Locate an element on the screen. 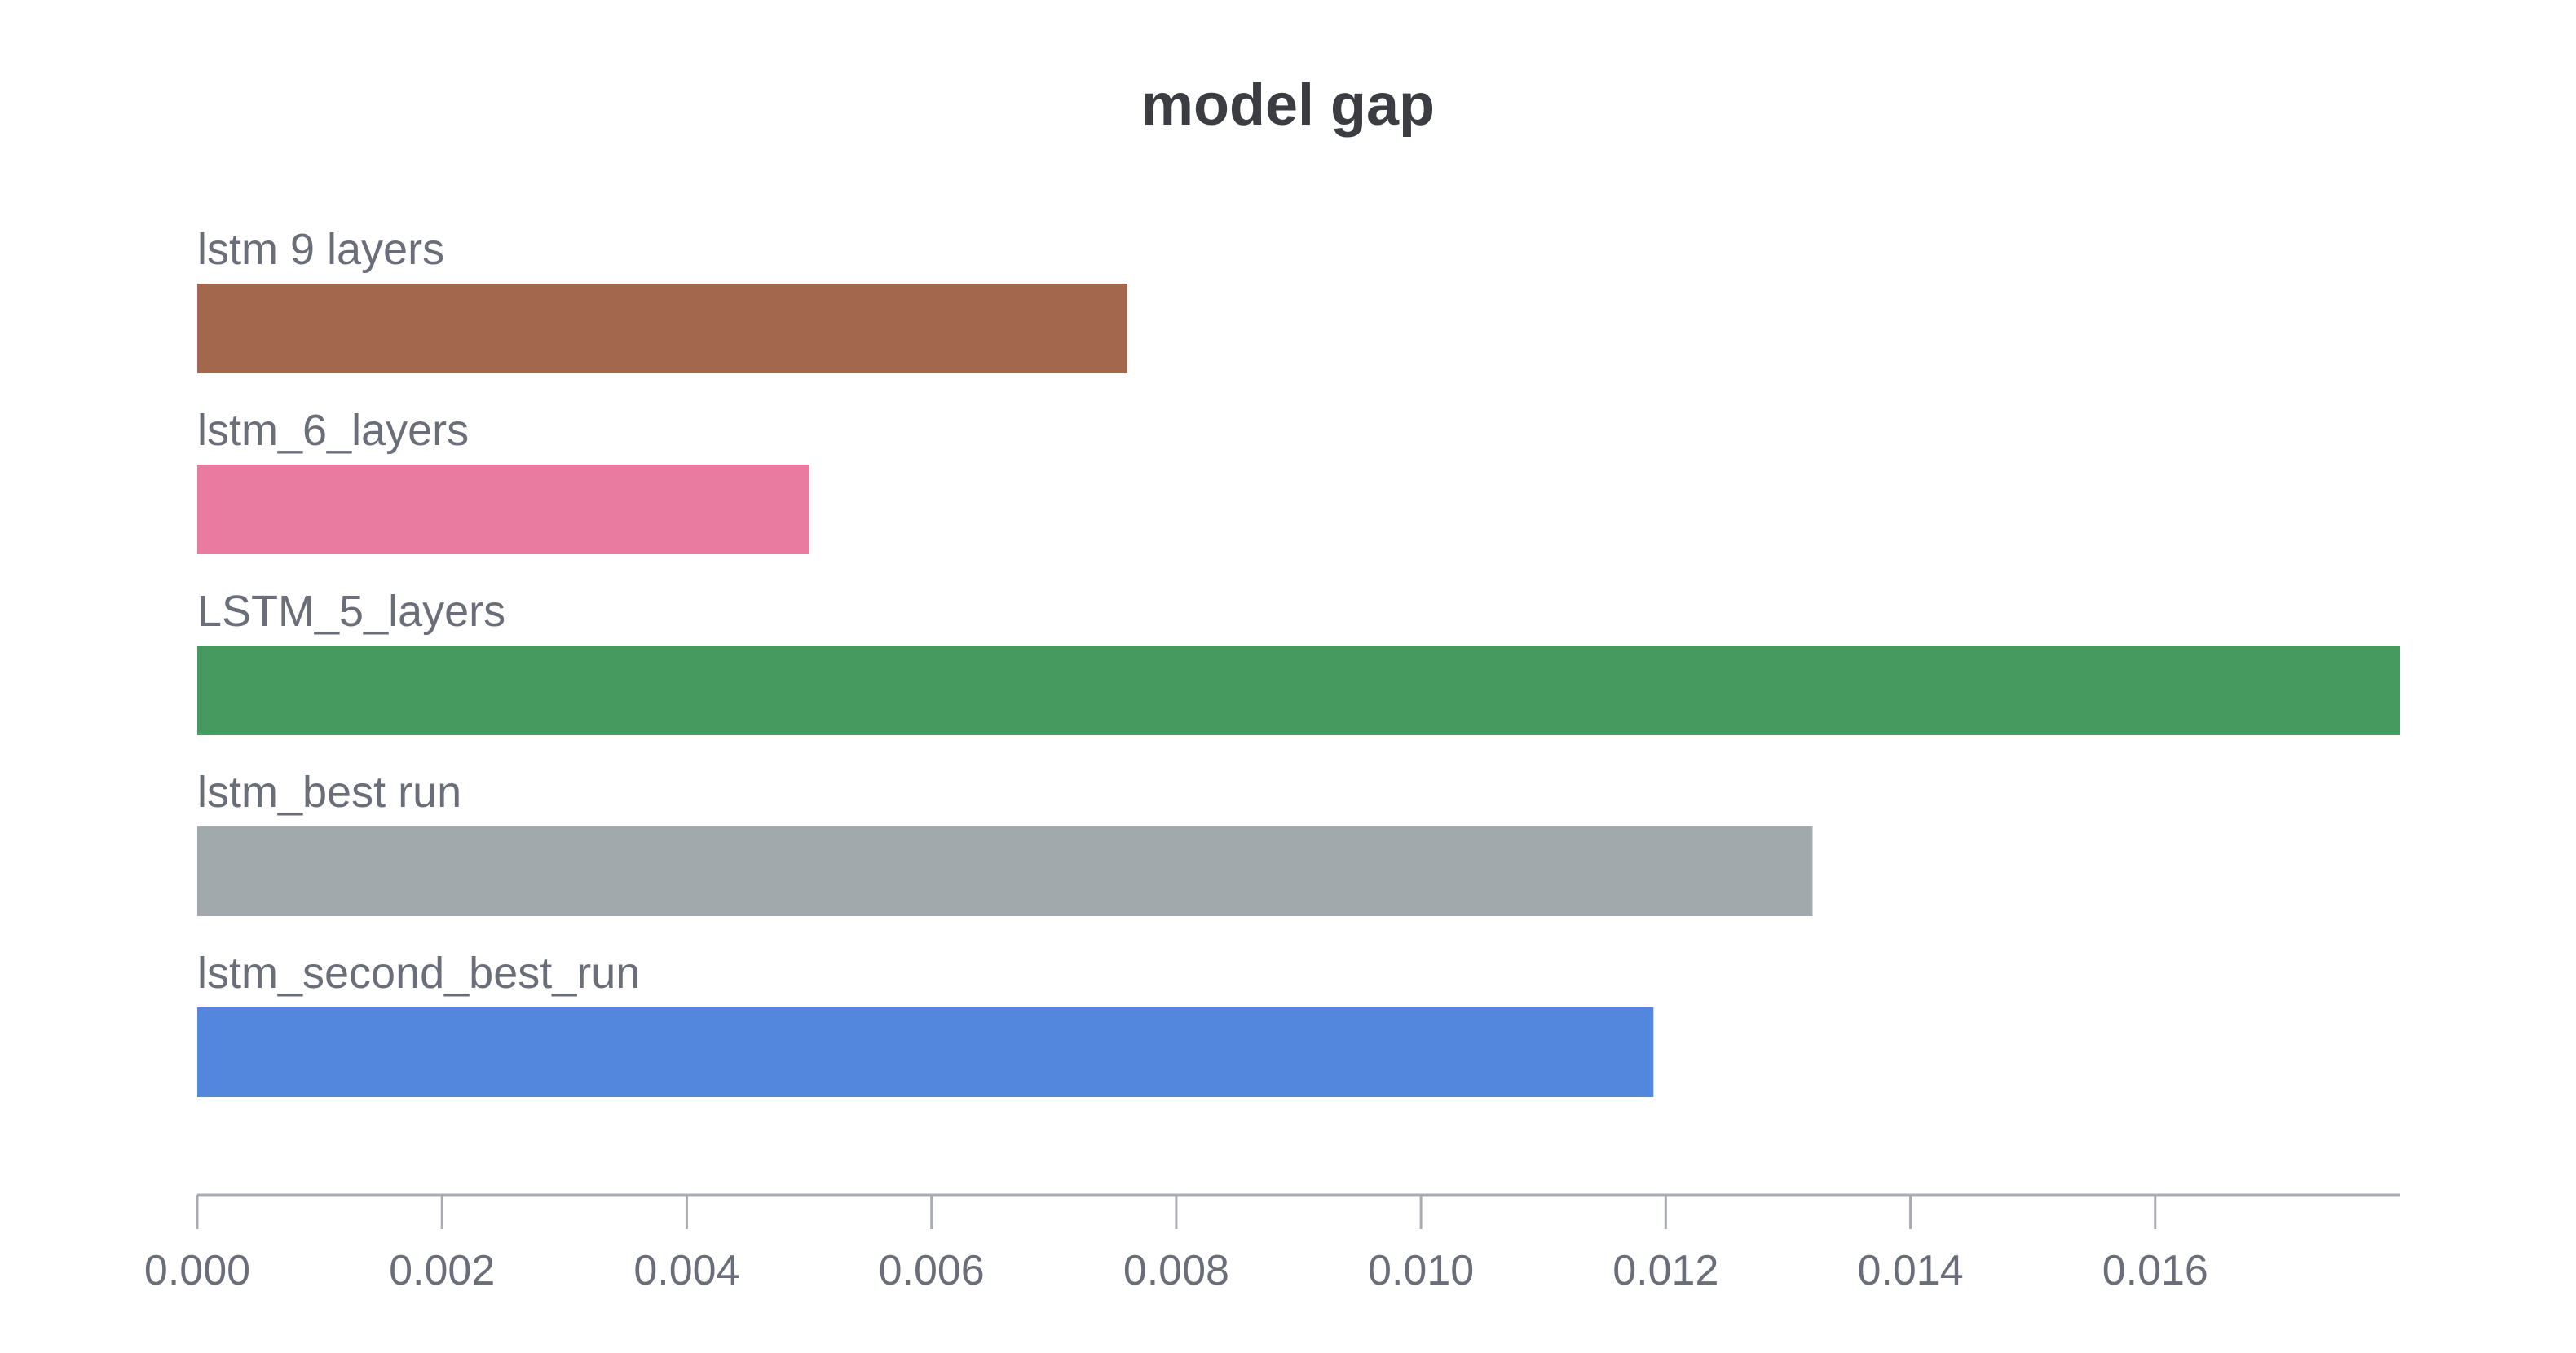  bar-label-lstm-5-layers: LSTM_5_layers is located at coordinates (351, 611).